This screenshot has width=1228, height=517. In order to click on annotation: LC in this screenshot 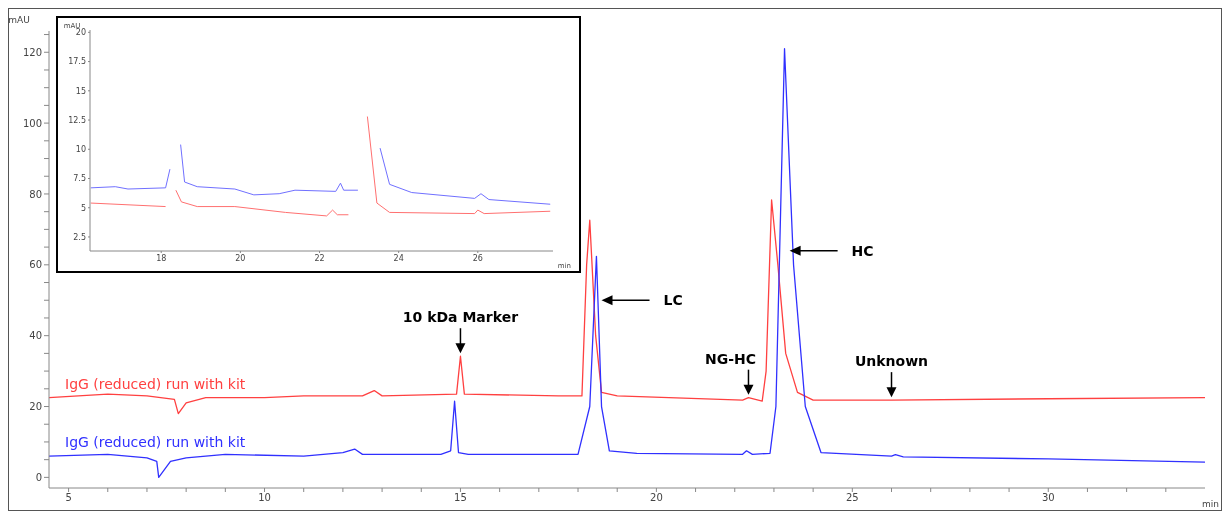, I will do `click(673, 300)`.